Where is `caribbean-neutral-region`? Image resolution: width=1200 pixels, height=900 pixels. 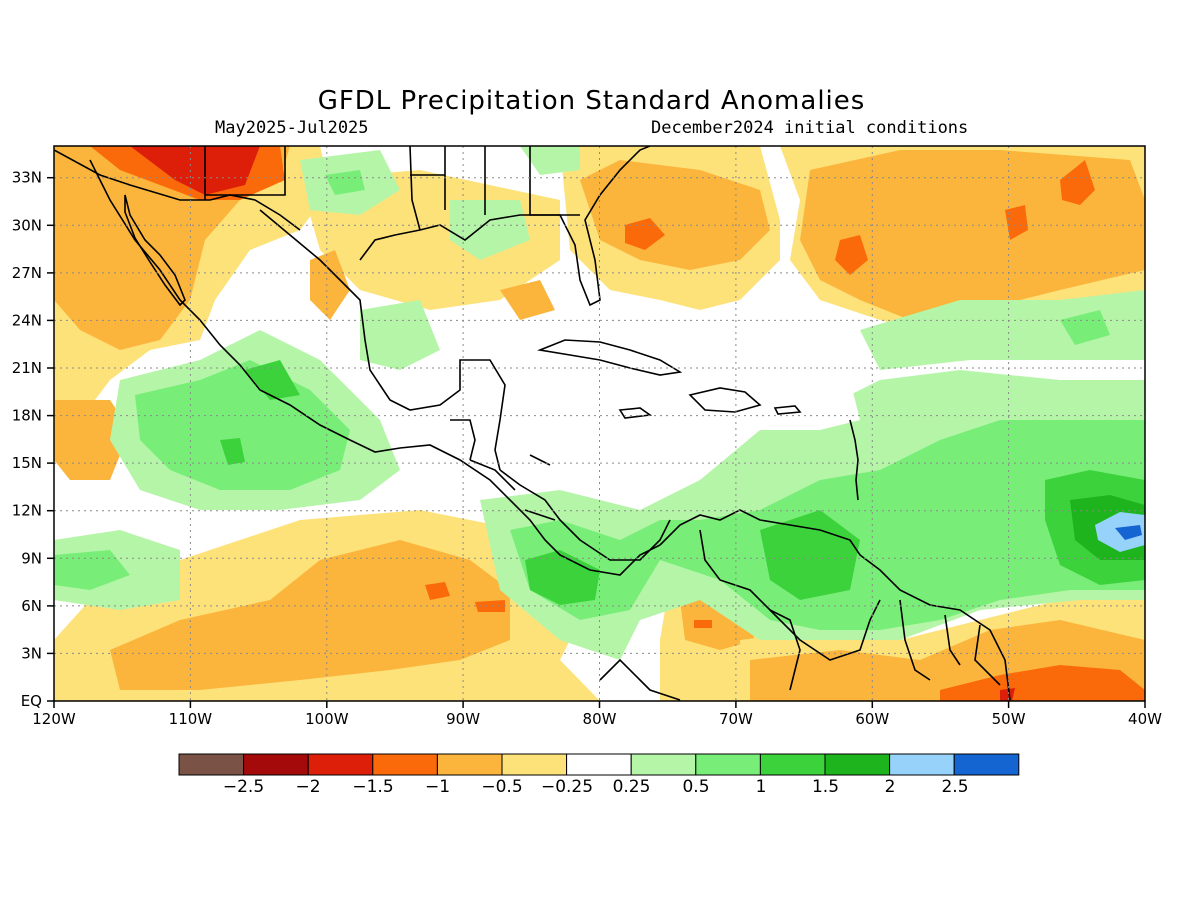 caribbean-neutral-region is located at coordinates (670, 410).